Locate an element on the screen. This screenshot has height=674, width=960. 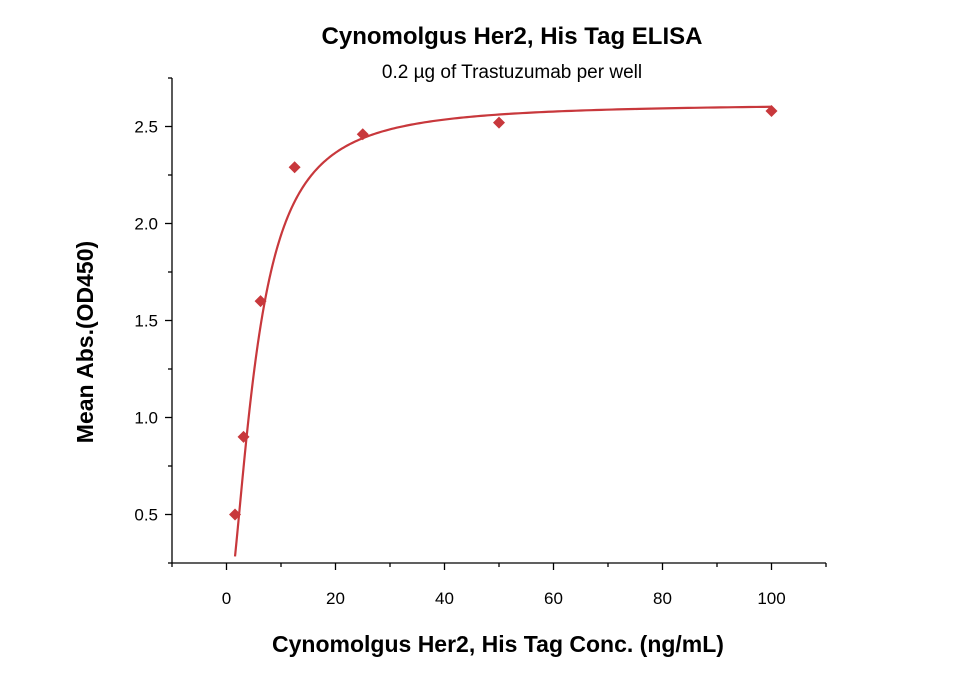
x-tick-label: 0 is located at coordinates (226, 598).